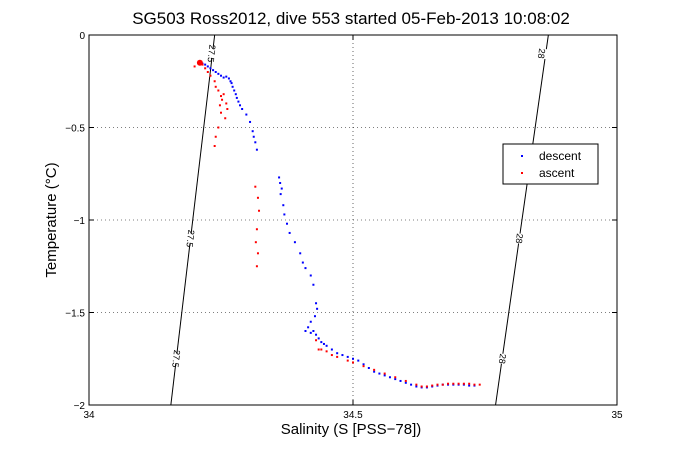  What do you see at coordinates (80, 406) in the screenshot?
I see `y-tick-label: −2` at bounding box center [80, 406].